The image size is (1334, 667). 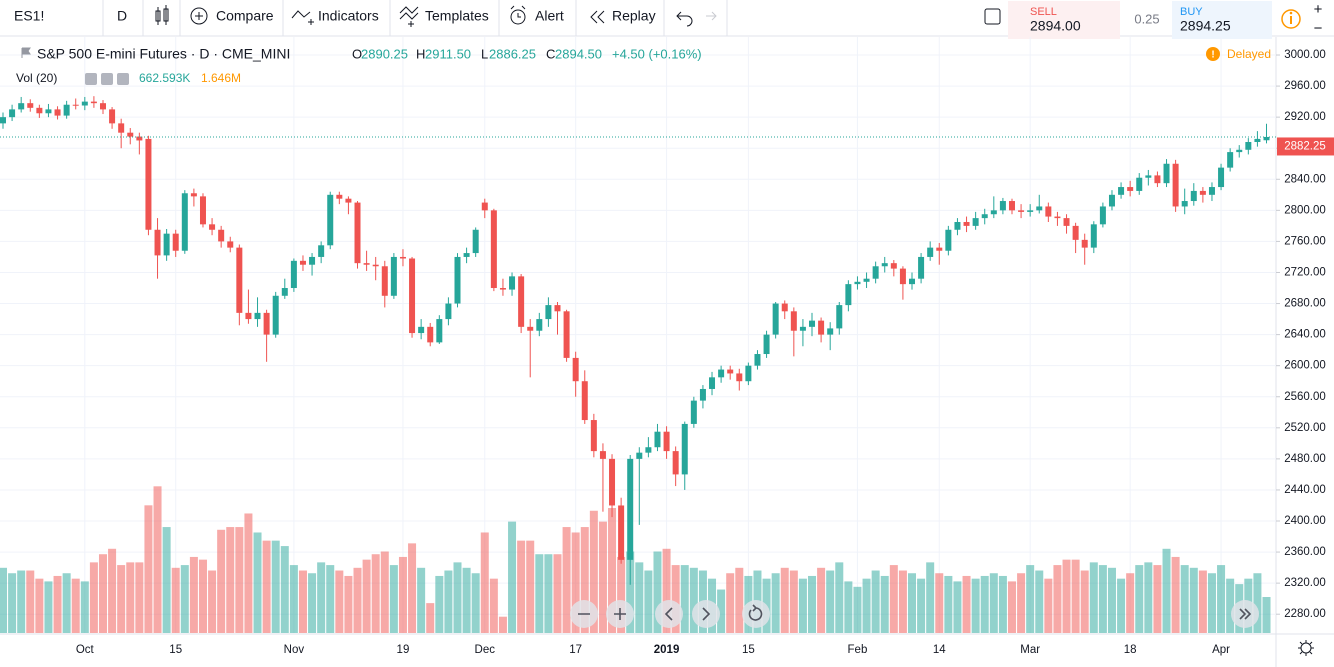 I want to click on x-tick-label: Oct, so click(x=85, y=650).